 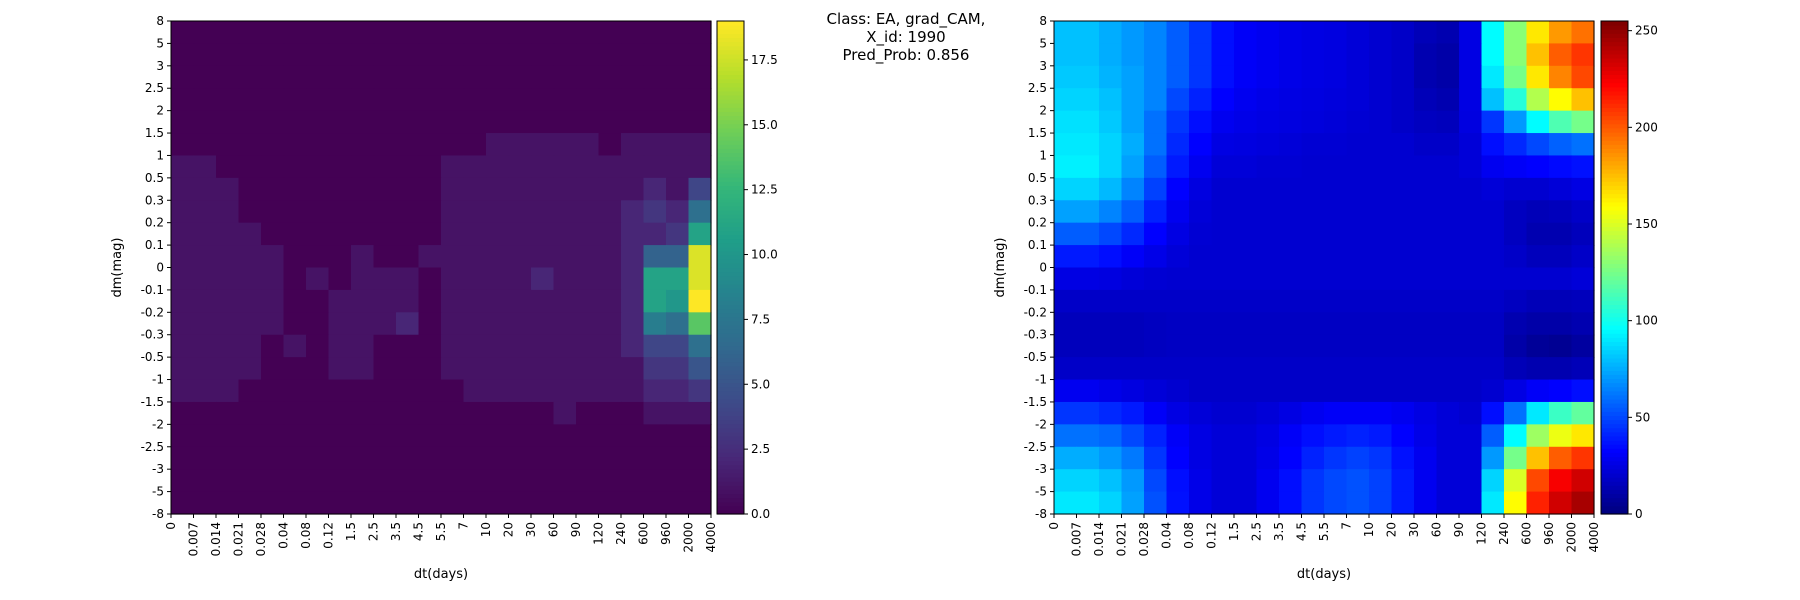 I want to click on x-tick-label: 0.04, so click(x=1167, y=535).